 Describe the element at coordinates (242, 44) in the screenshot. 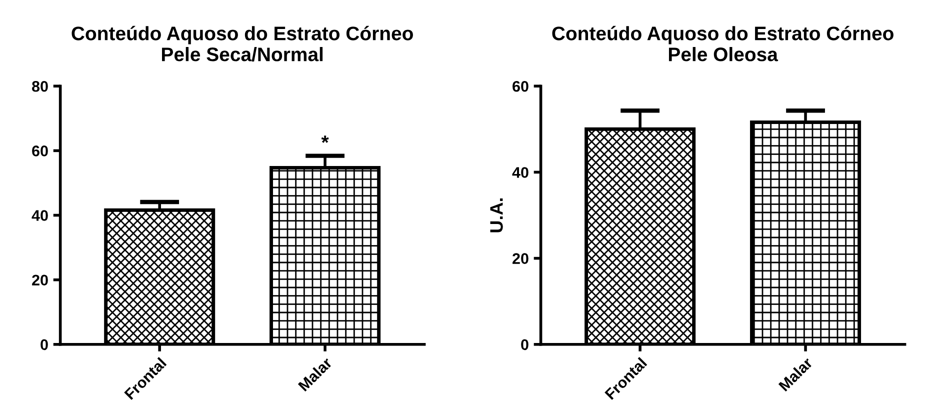

I see `chart-title: Conteúdo Aquoso do Estrato Córneo Pele Seca/Normal` at that location.